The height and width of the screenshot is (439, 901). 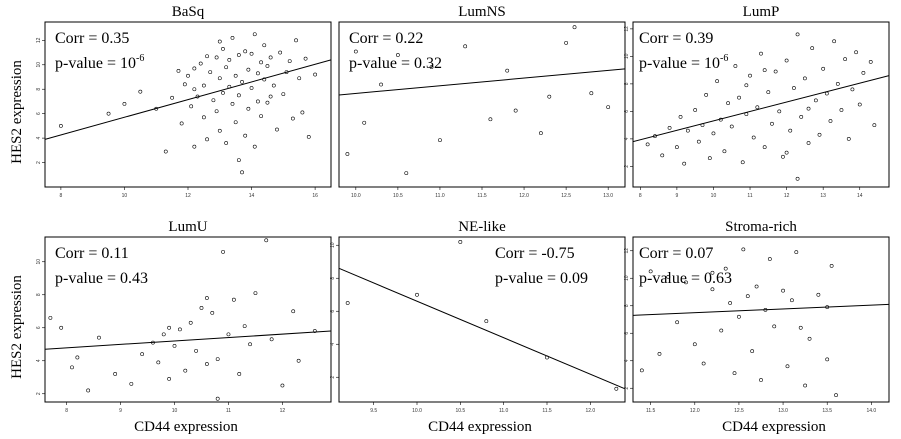 What do you see at coordinates (590, 411) in the screenshot?
I see `x-tick-label: 12.0` at bounding box center [590, 411].